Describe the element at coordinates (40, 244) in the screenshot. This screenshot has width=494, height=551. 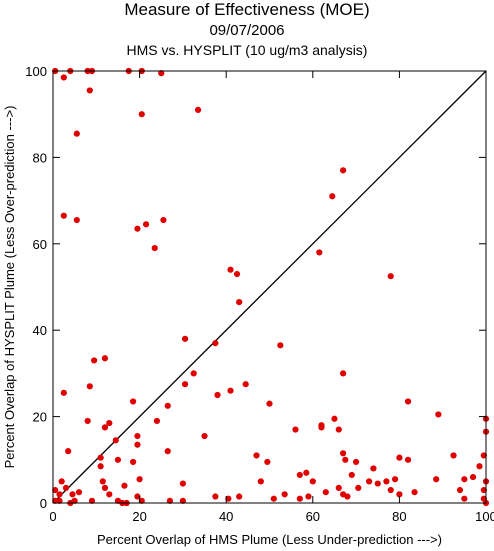
I see `y-tick-label: 60` at that location.